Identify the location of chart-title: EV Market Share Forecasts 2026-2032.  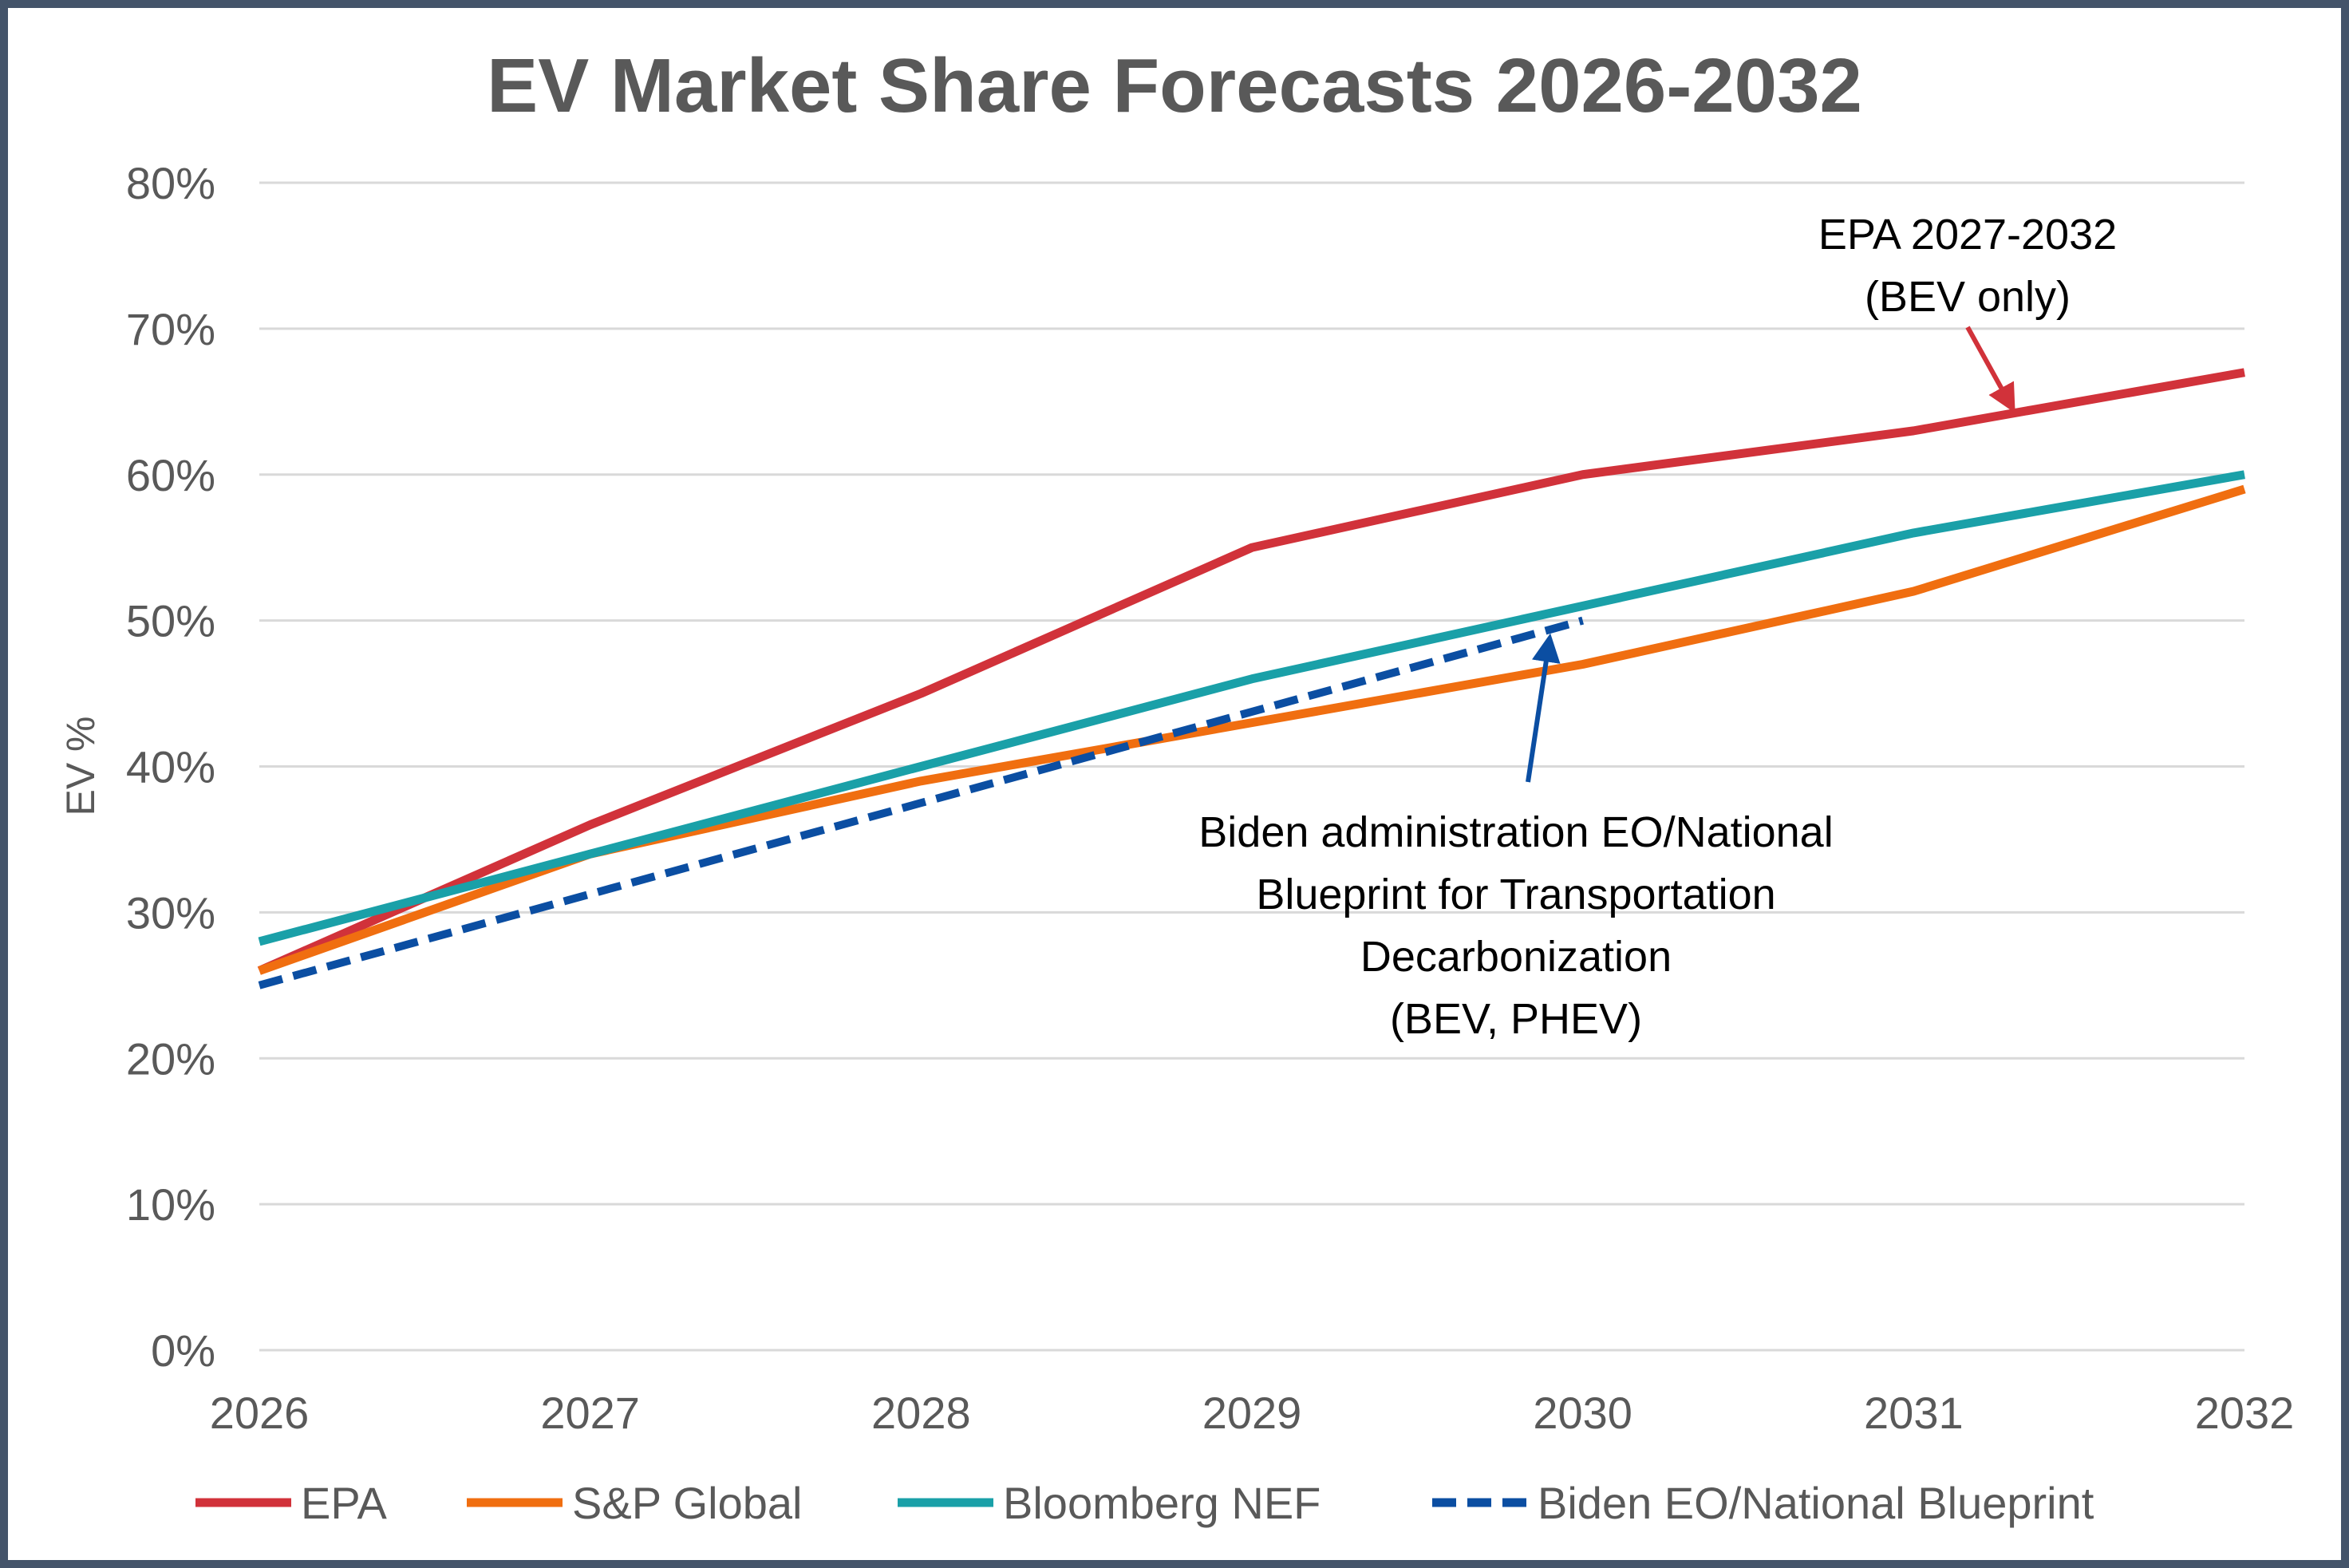
(1174, 85).